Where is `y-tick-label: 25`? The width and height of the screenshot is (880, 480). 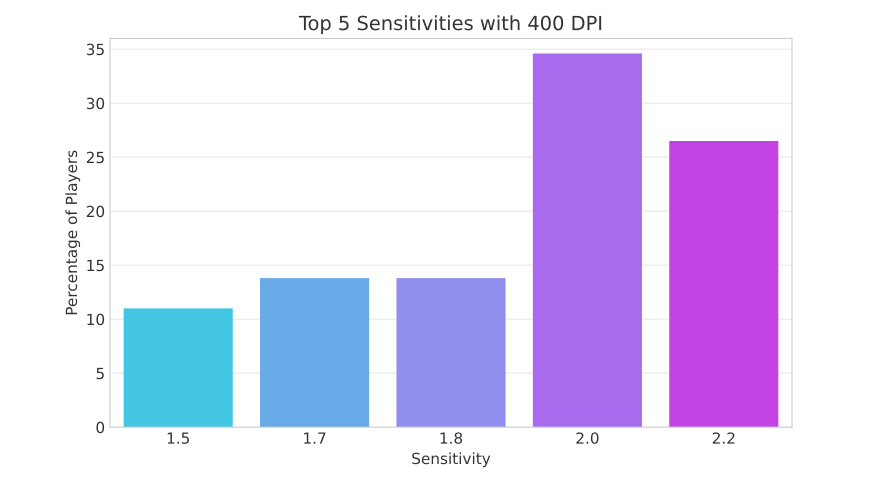 y-tick-label: 25 is located at coordinates (95, 158).